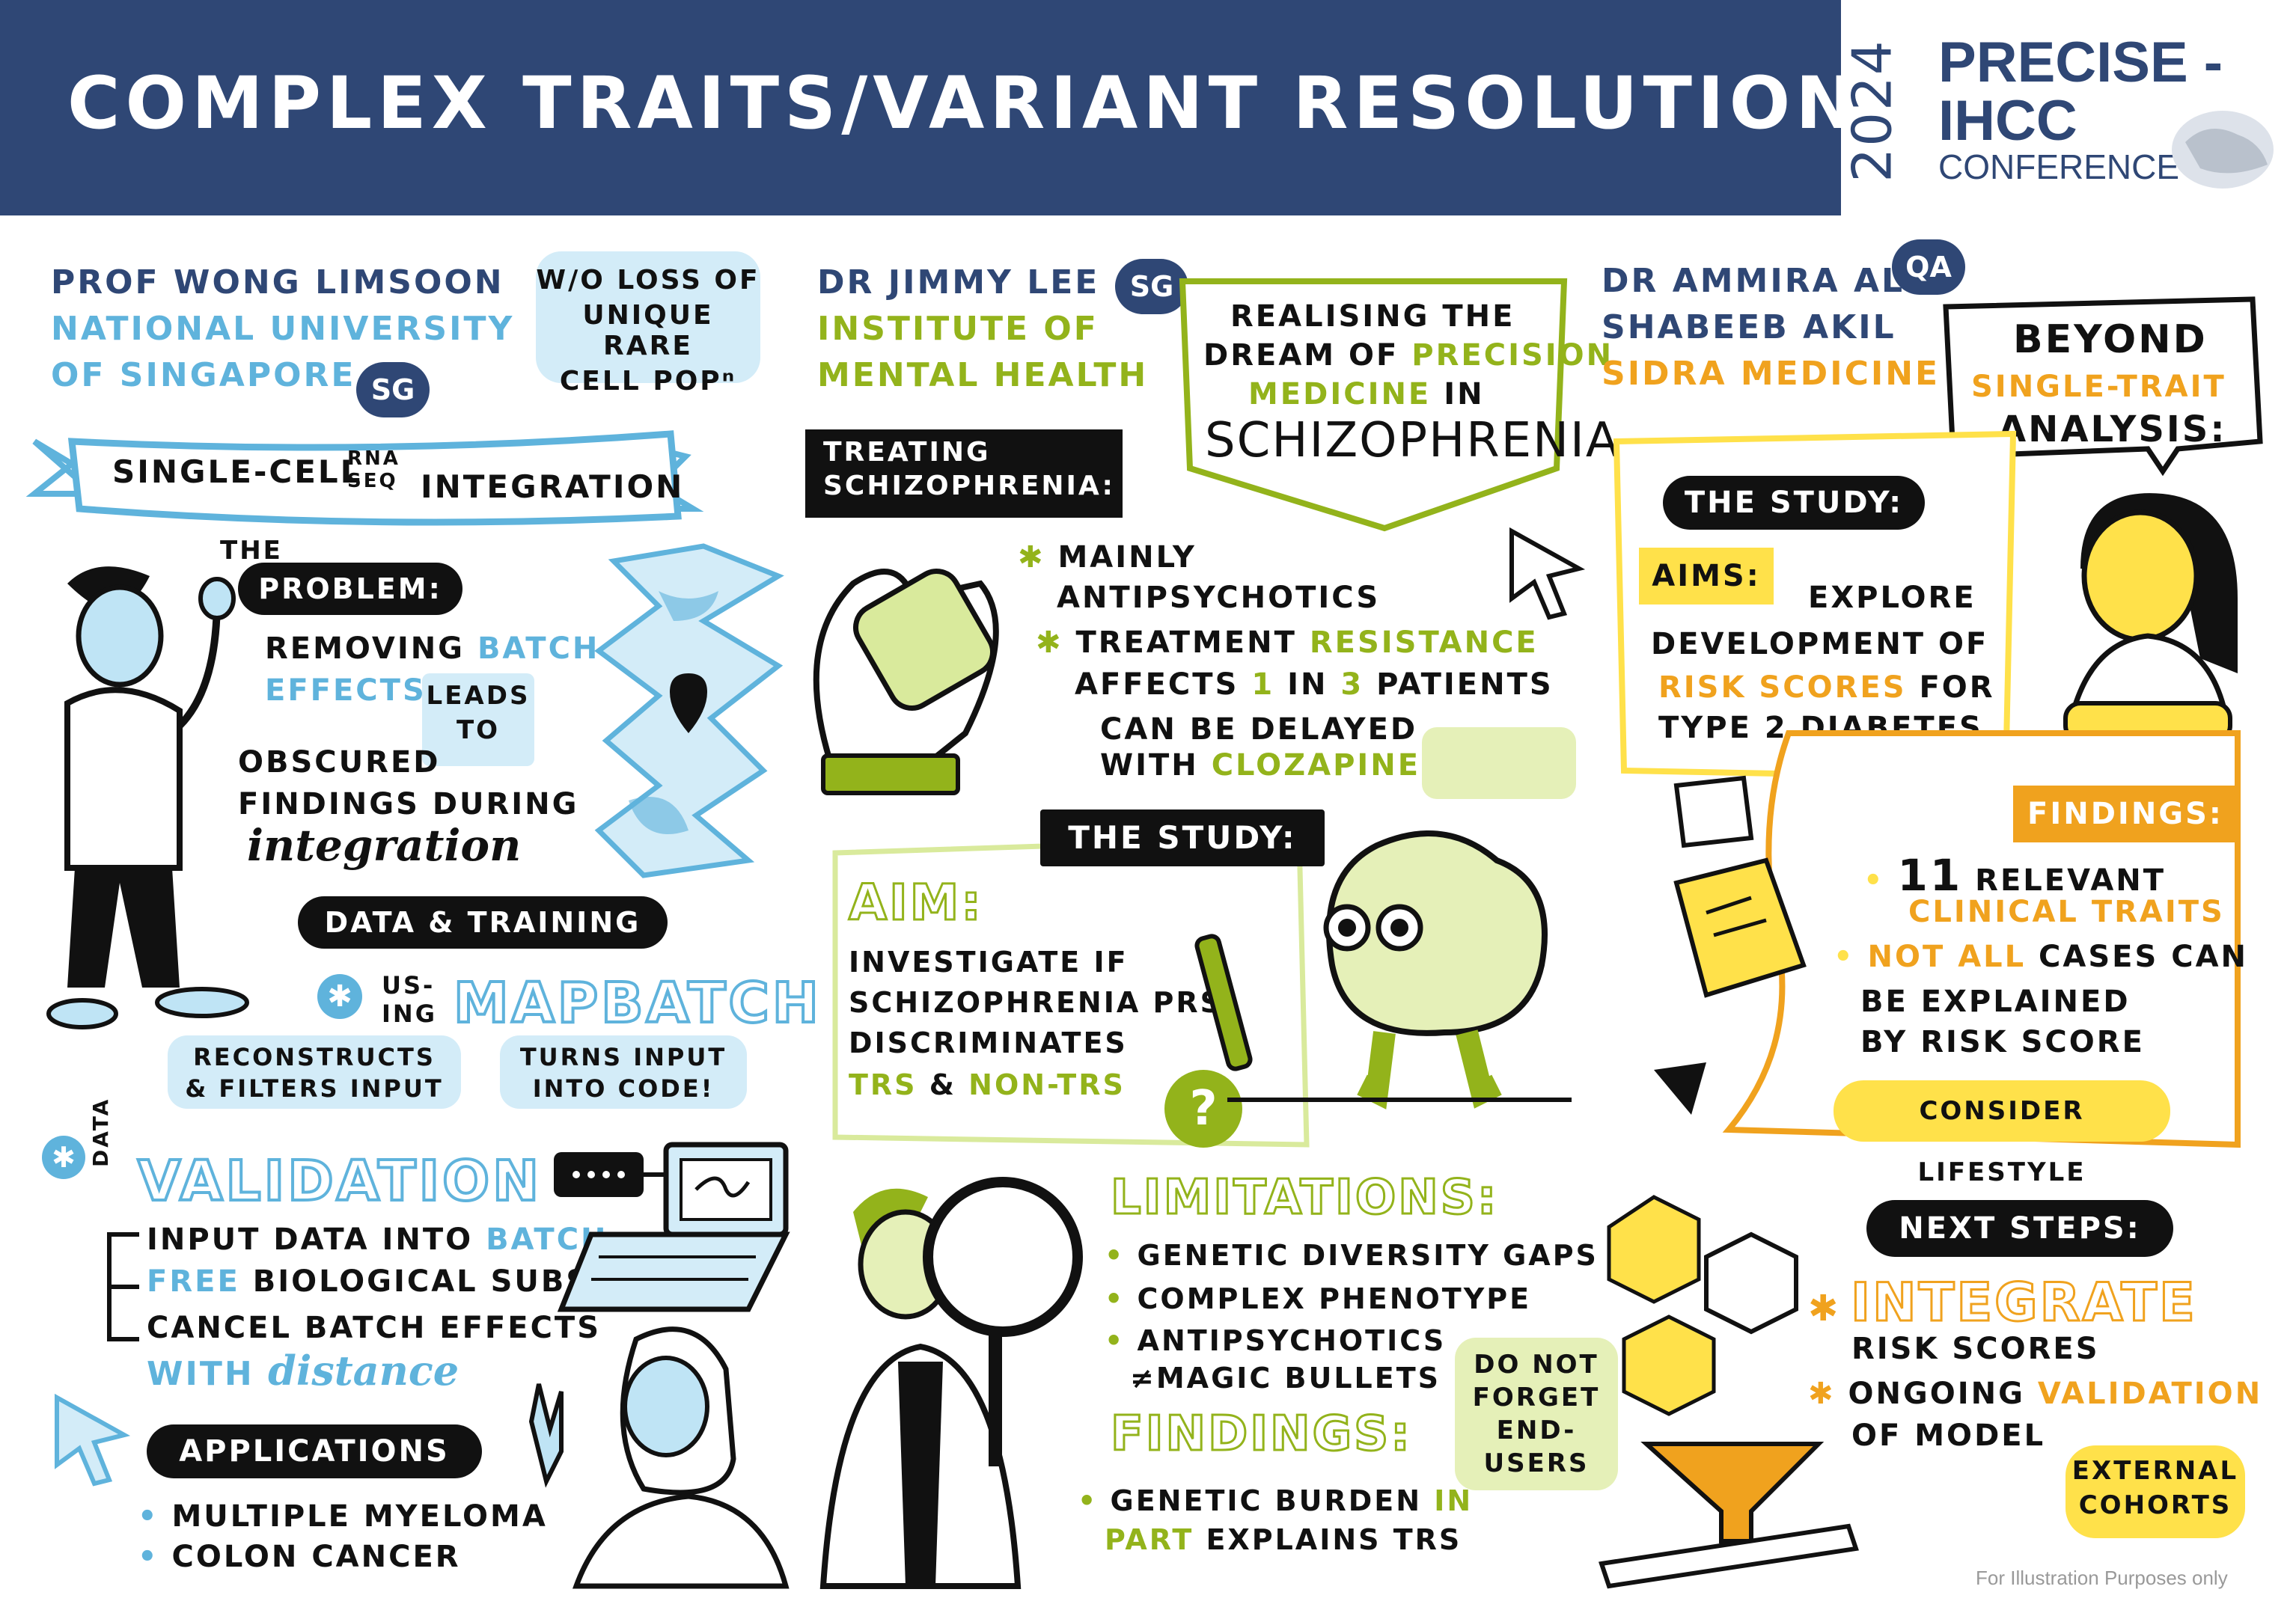 The height and width of the screenshot is (1616, 2296). I want to click on aim-trs: TRS, so click(883, 1084).